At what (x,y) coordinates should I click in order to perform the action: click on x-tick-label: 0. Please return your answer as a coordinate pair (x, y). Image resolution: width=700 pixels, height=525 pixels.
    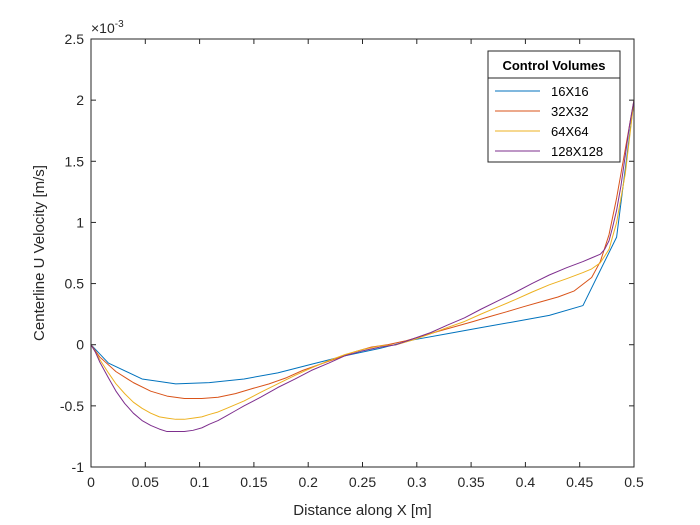
    Looking at the image, I should click on (91, 482).